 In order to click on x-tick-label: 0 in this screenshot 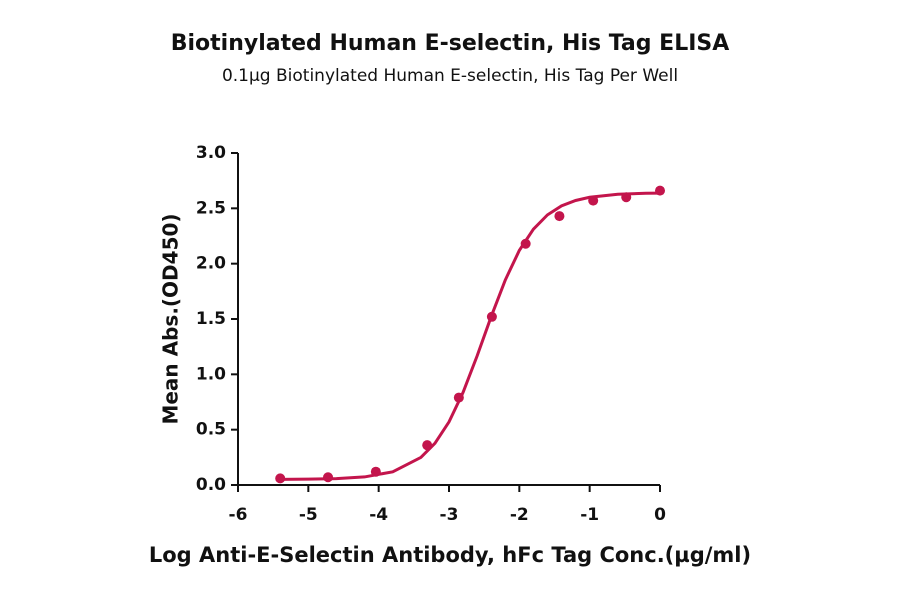, I will do `click(660, 515)`.